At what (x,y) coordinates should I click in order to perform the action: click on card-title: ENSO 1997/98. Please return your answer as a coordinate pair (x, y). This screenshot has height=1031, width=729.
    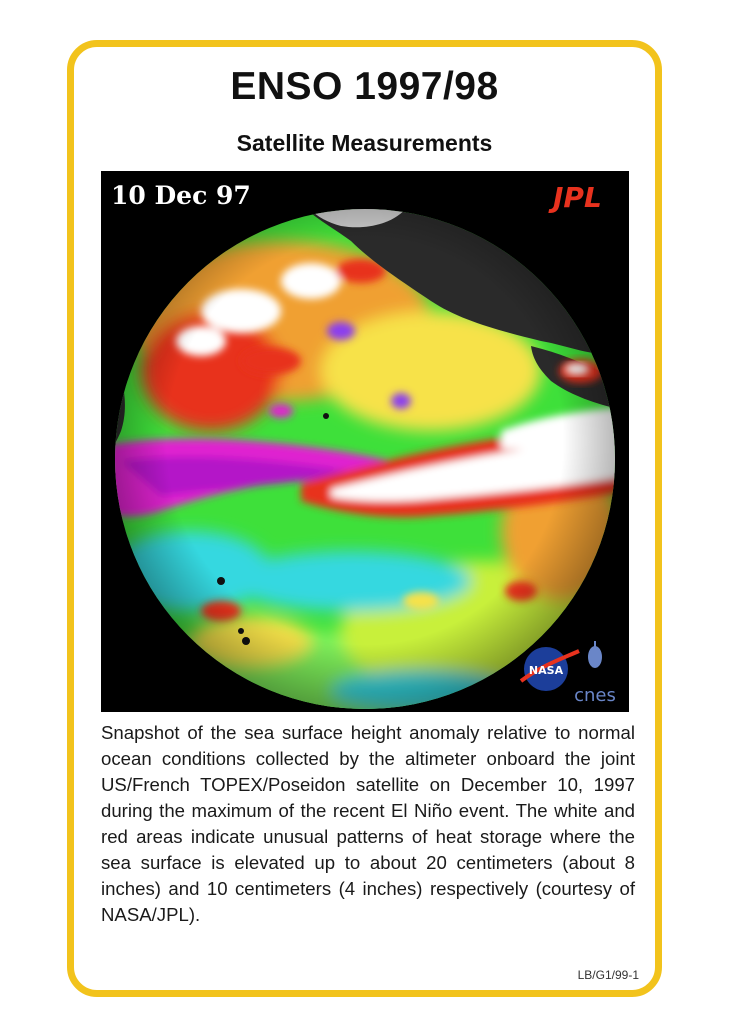
    Looking at the image, I should click on (364, 86).